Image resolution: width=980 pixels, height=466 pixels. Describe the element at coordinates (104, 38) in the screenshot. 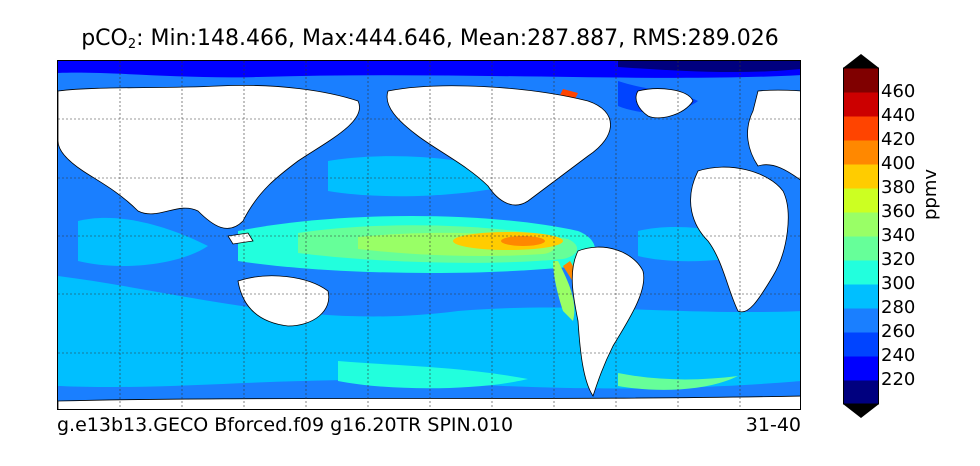

I see `title-prefix: pCO` at that location.